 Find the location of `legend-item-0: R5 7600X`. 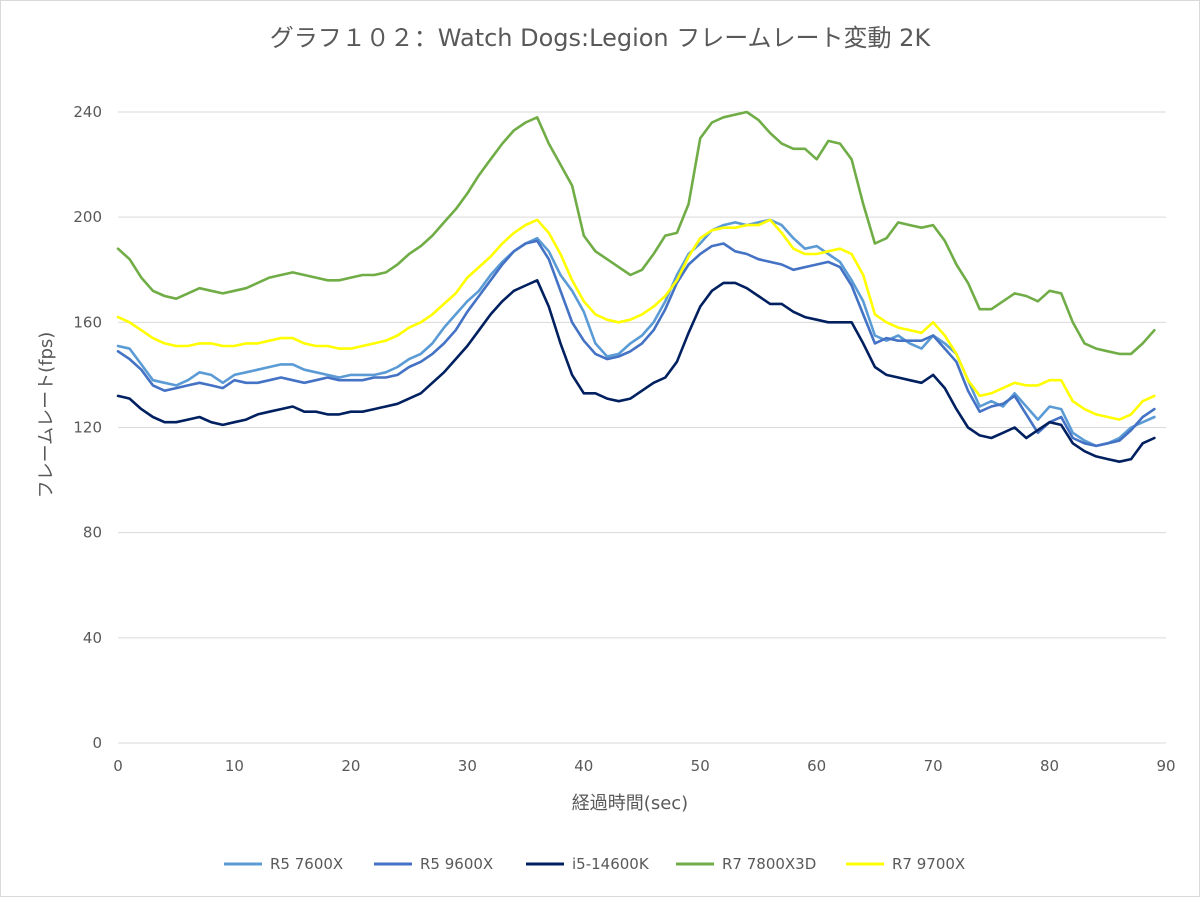

legend-item-0: R5 7600X is located at coordinates (283, 864).